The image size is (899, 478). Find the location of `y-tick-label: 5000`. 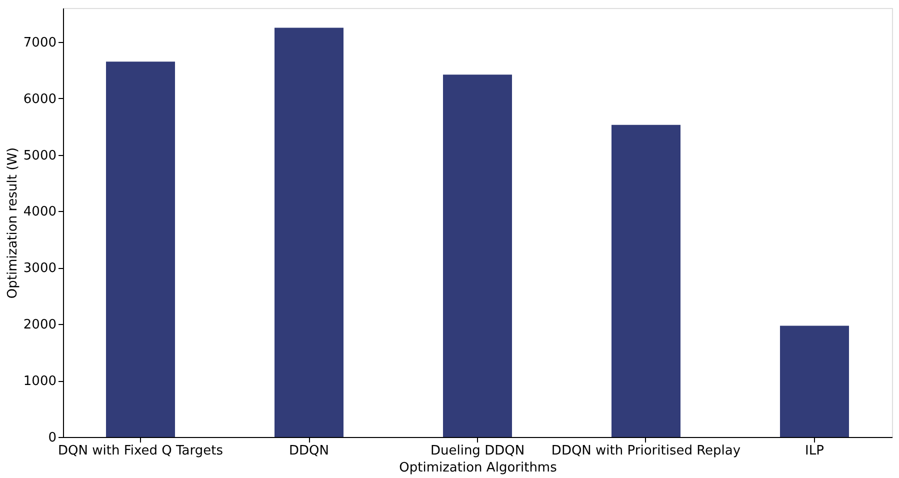

y-tick-label: 5000 is located at coordinates (39, 156).